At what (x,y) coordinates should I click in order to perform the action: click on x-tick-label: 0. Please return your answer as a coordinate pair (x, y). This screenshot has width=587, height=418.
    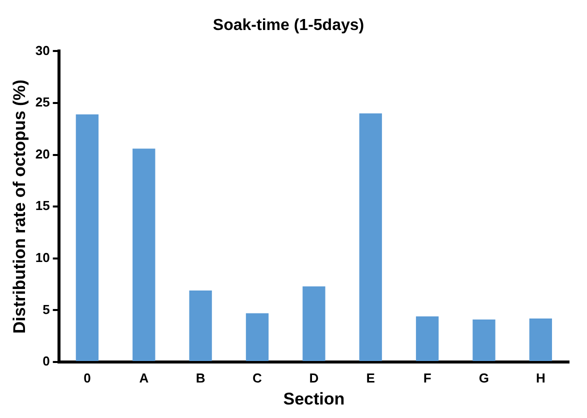
    Looking at the image, I should click on (87, 378).